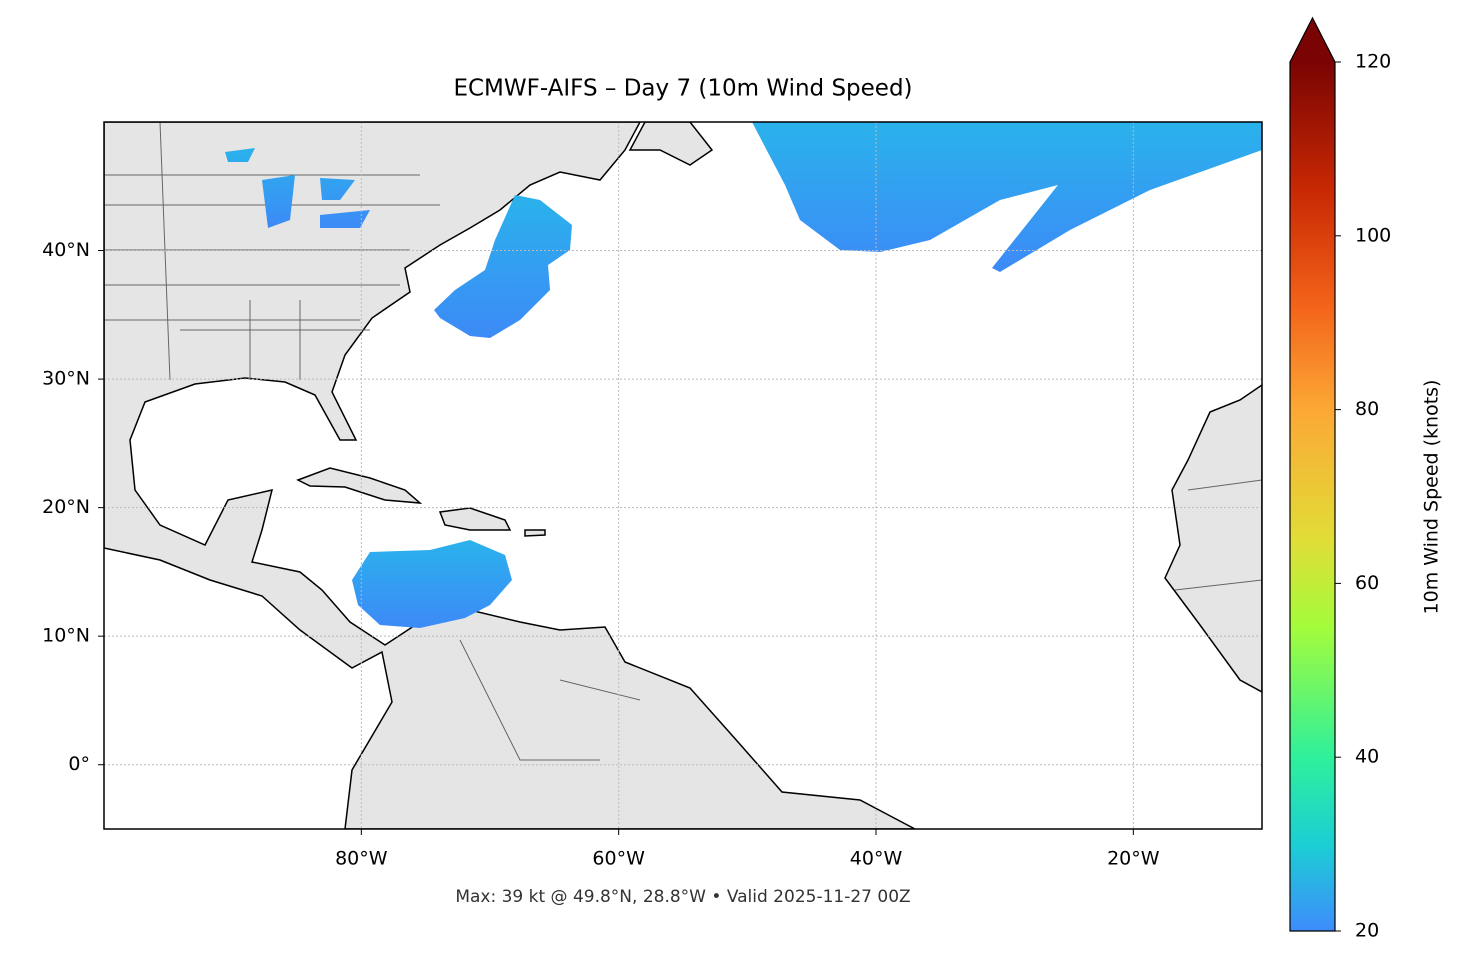 Image resolution: width=1466 pixels, height=969 pixels. What do you see at coordinates (79, 764) in the screenshot?
I see `y-tick-label: 0°` at bounding box center [79, 764].